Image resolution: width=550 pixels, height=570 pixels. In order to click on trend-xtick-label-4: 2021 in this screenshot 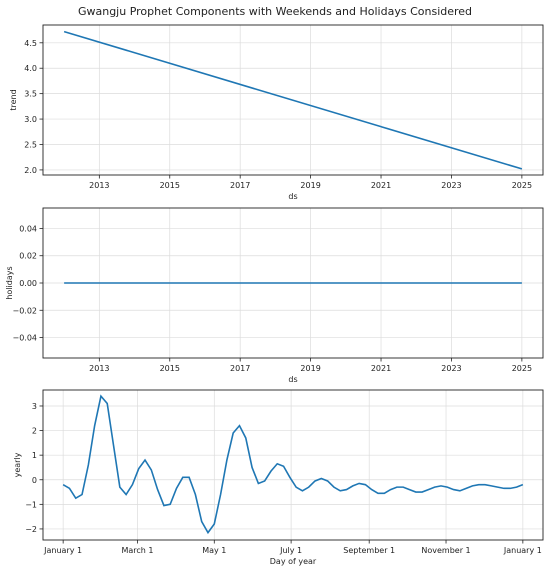, I will do `click(381, 185)`.